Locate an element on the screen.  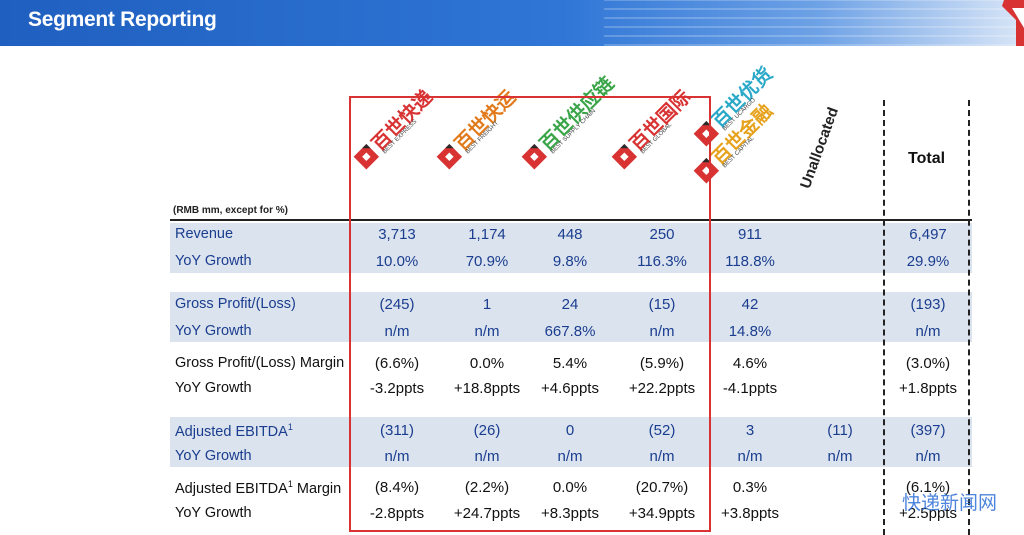
segment-logo-6: 百世金融 BEST CAPITAL is located at coordinates (730, 146).